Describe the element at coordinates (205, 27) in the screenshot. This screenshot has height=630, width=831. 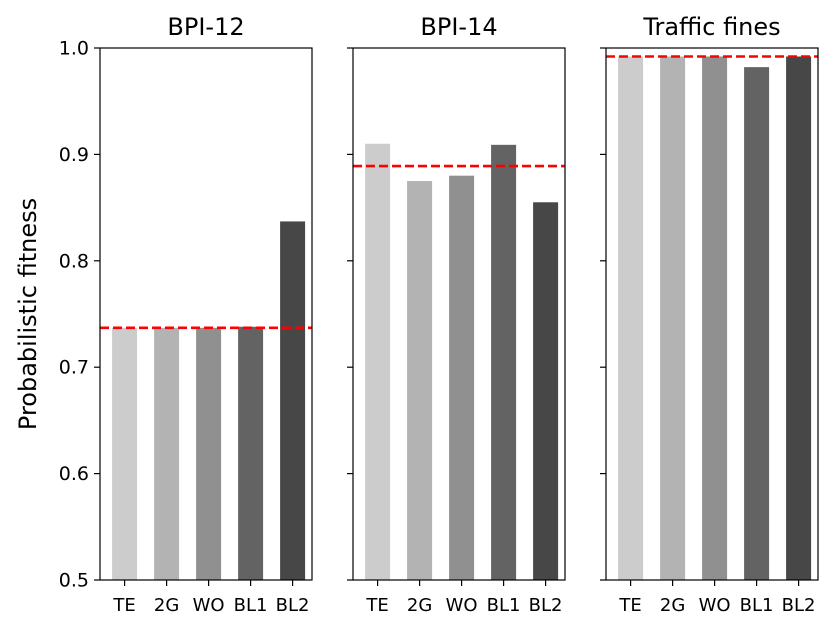
I see `panel-title: BPI-12` at that location.